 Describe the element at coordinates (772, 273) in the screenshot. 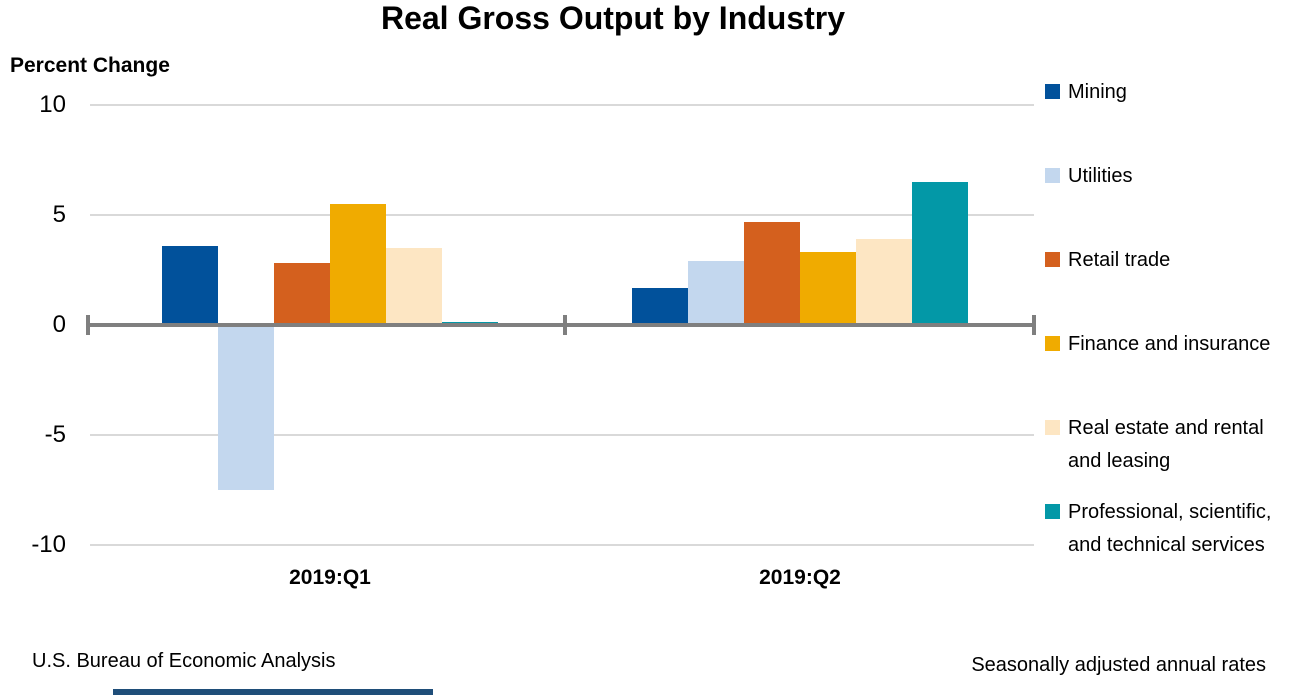

I see `bar-retail-trade-2019-q2` at that location.